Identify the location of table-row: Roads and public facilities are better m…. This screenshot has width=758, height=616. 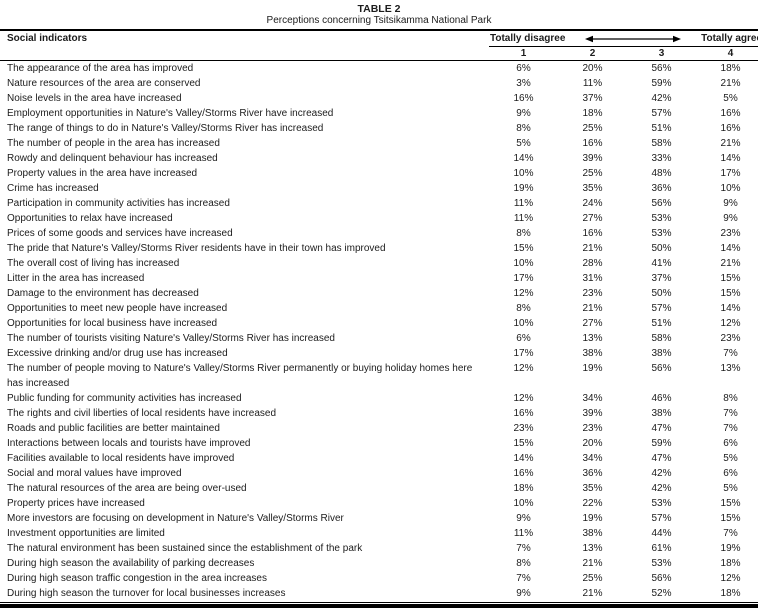
(379, 428).